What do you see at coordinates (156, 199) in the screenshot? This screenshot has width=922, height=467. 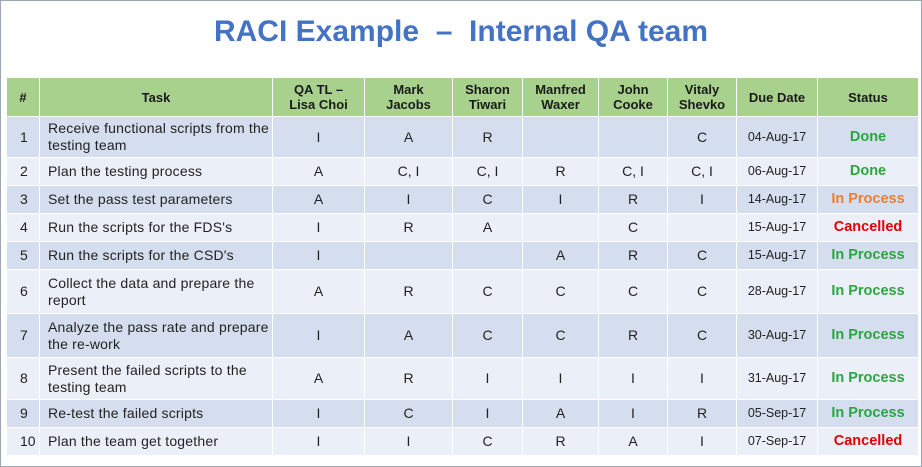 I see `task-cell: Set the pass test parameters` at bounding box center [156, 199].